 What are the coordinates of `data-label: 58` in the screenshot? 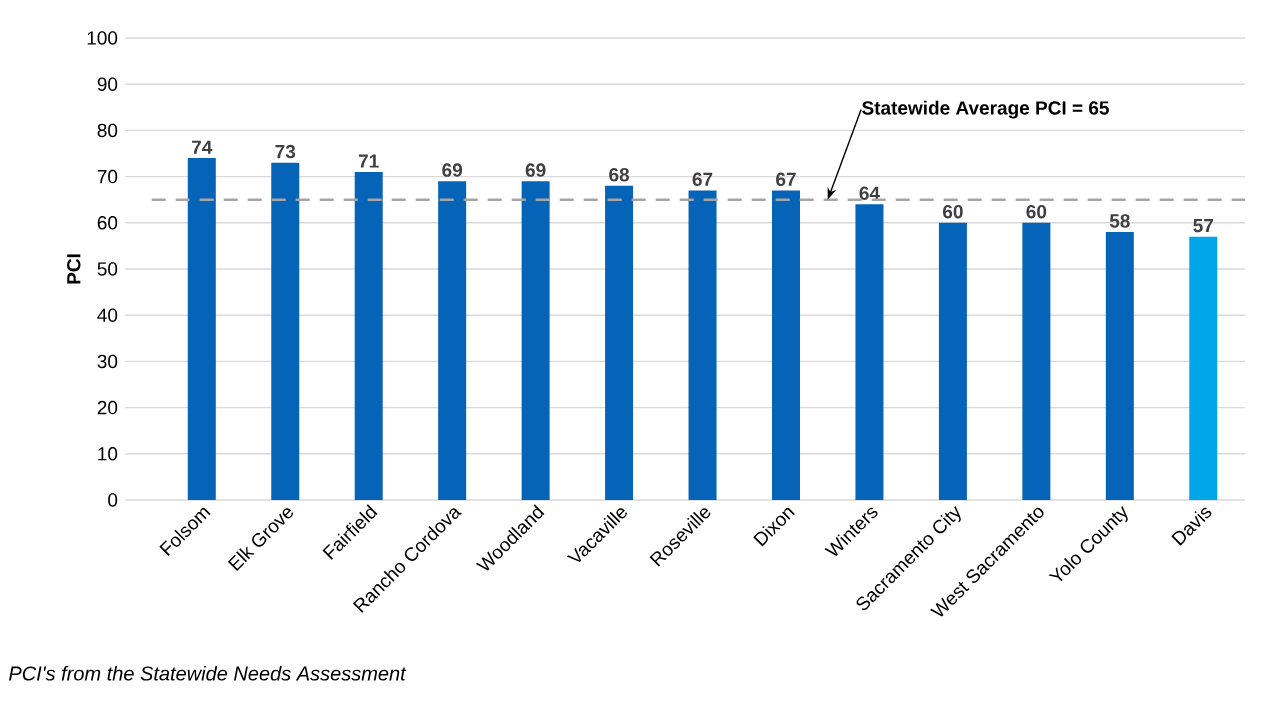 It's located at (1119, 221).